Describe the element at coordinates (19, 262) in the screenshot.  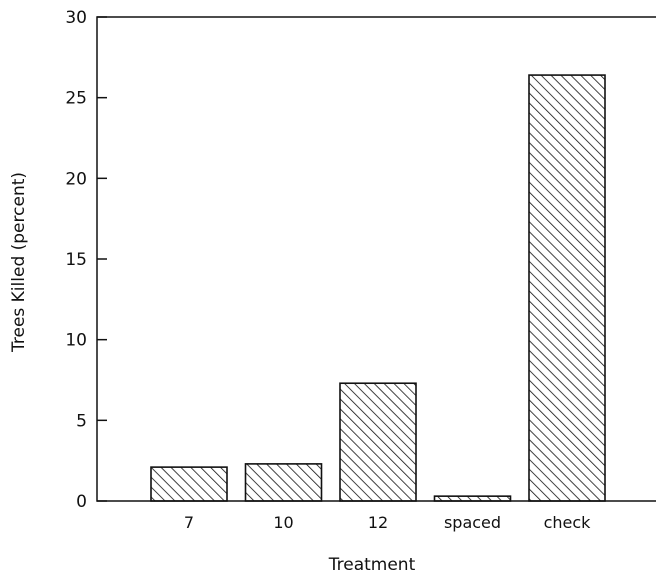
I see `y-axis-title: Trees Killed (percent)` at that location.